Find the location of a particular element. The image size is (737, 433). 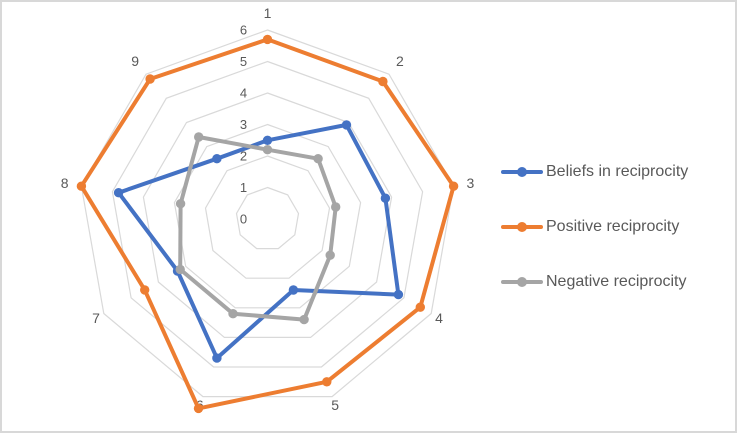

radial-axis-label: 6 is located at coordinates (243, 30).